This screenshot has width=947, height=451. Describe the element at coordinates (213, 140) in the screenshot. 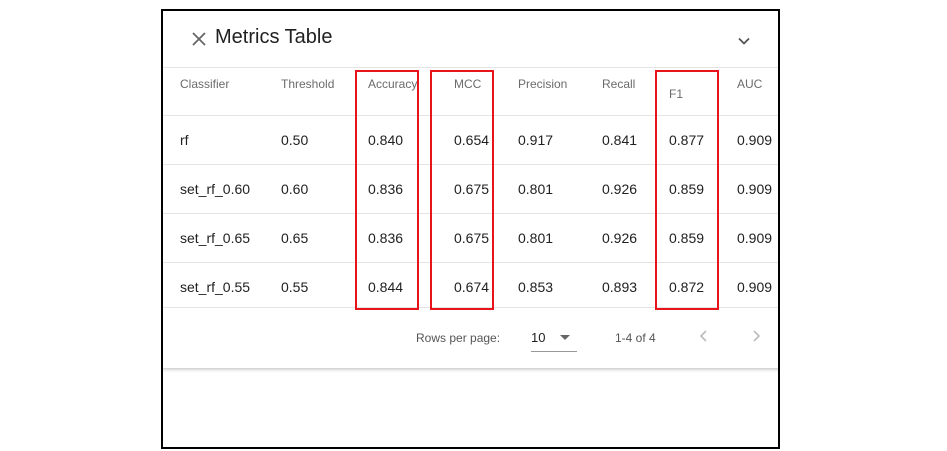

I see `cell-classifier: rf` at that location.